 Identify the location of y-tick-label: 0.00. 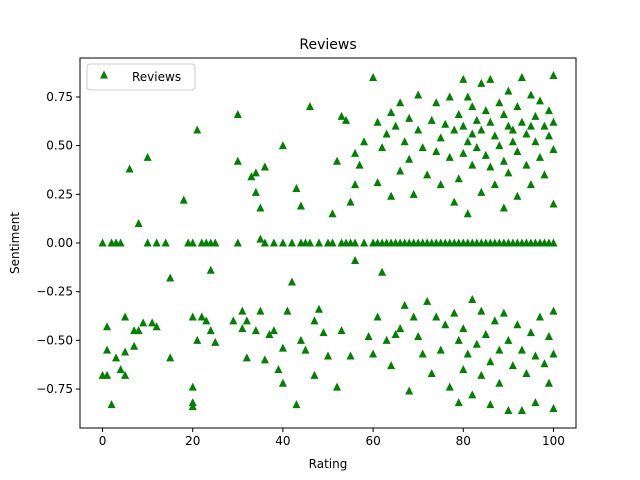
(59, 243).